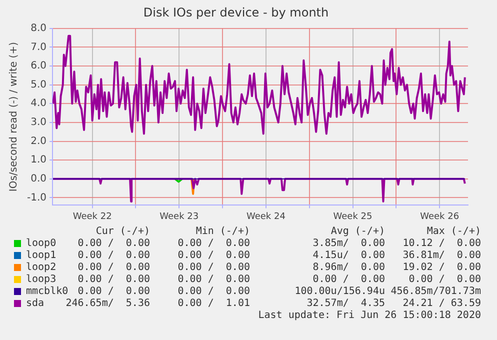 Image resolution: width=497 pixels, height=340 pixels. What do you see at coordinates (441, 255) in the screenshot?
I see `text: 36.81m/ 0.00` at bounding box center [441, 255].